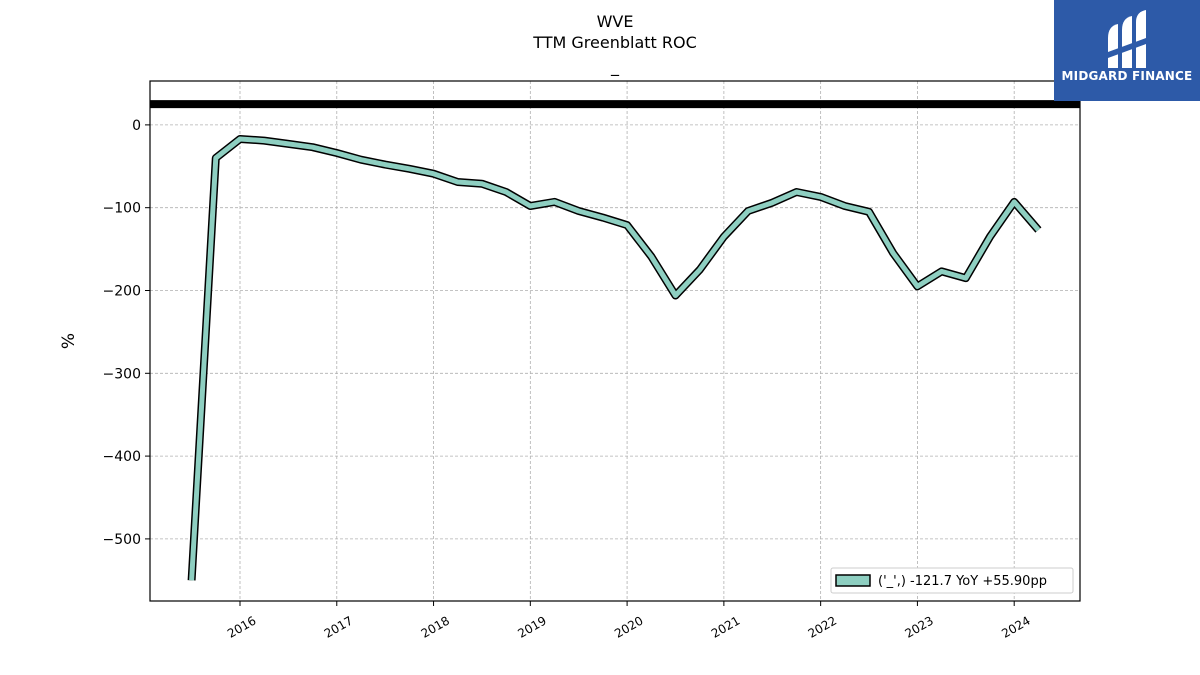 This screenshot has height=675, width=1200. Describe the element at coordinates (435, 626) in the screenshot. I see `x-tick-label: 2018` at that location.